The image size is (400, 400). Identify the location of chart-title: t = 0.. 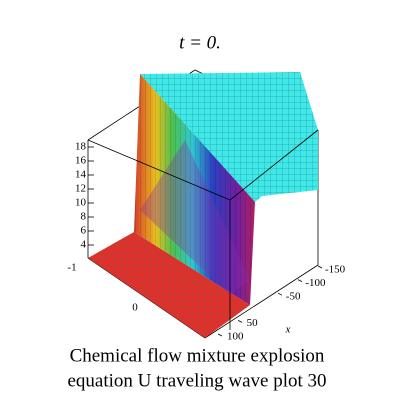
(200, 42).